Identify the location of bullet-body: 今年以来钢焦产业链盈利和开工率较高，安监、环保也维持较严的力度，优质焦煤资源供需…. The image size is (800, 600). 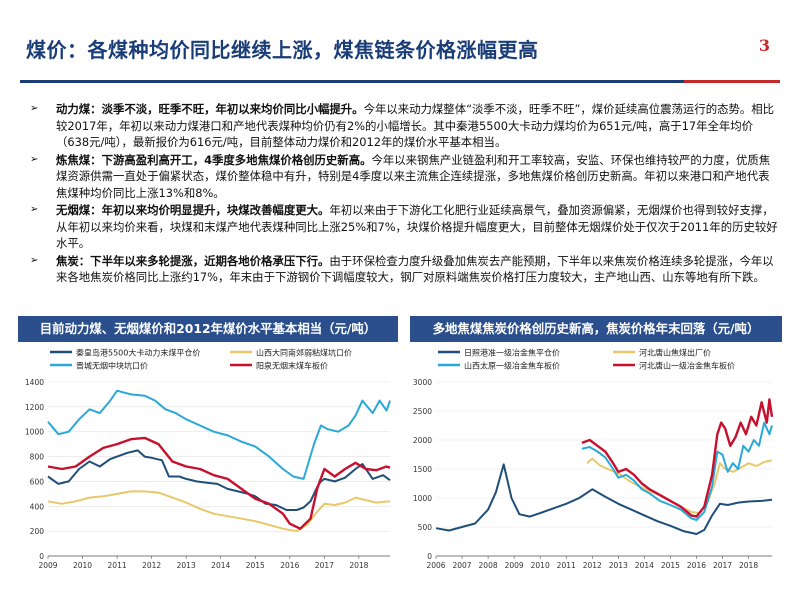
(413, 176).